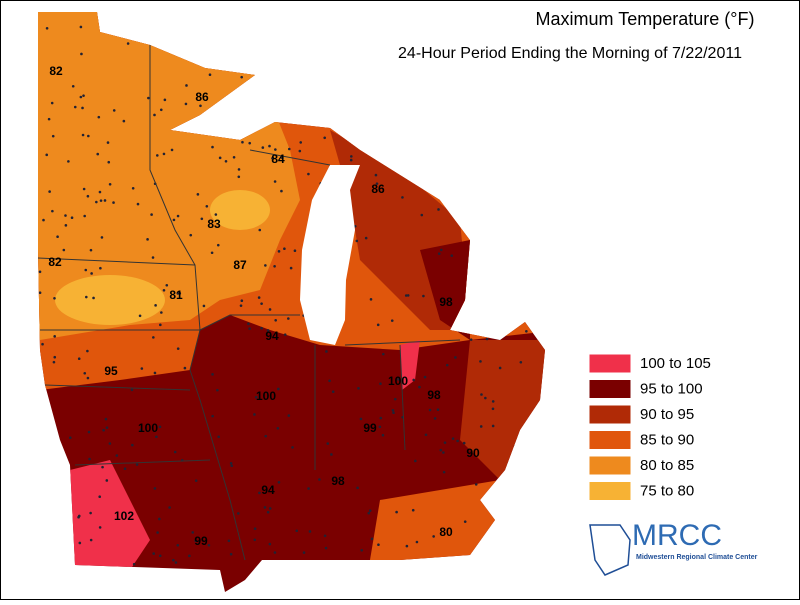 This screenshot has height=605, width=800. What do you see at coordinates (338, 481) in the screenshot?
I see `temperature-label: 98` at bounding box center [338, 481].